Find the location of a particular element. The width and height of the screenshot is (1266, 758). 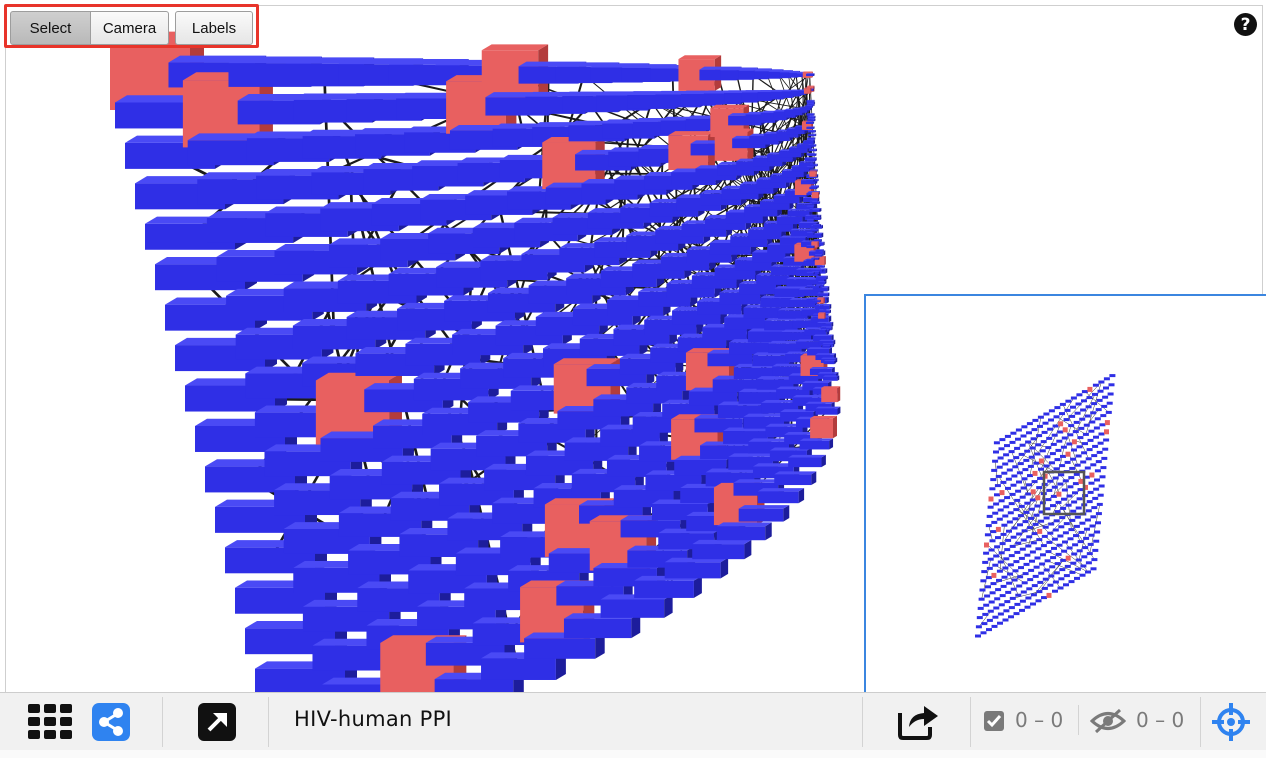

export-icon is located at coordinates (919, 721).